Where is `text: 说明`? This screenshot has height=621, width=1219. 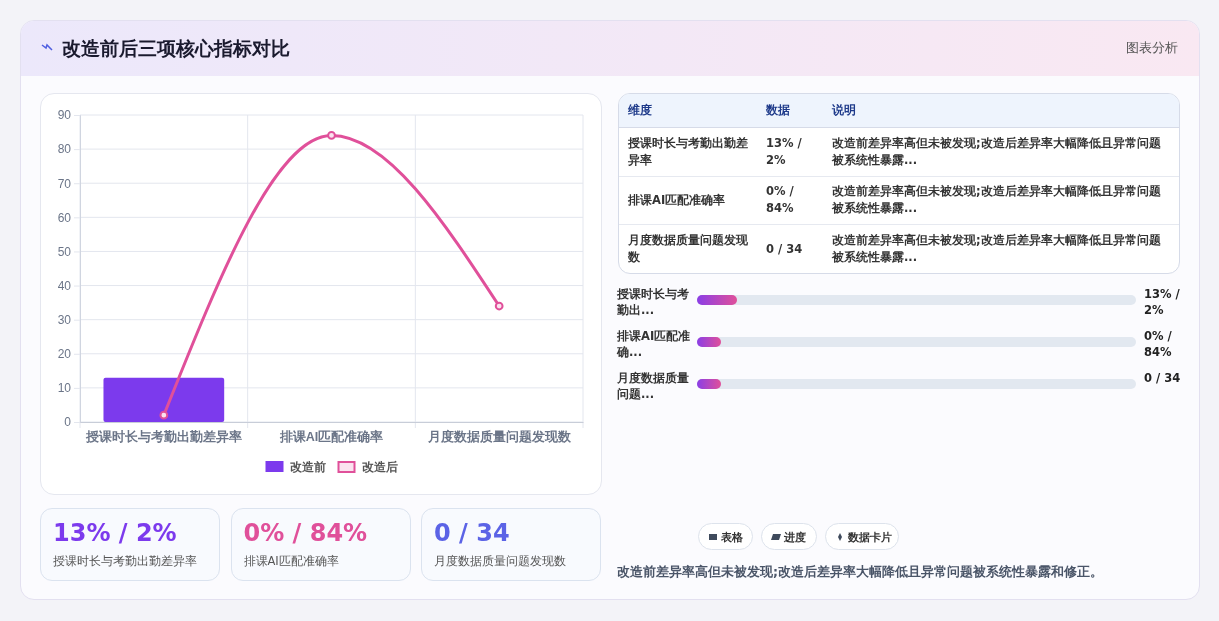
text: 说明 is located at coordinates (844, 110).